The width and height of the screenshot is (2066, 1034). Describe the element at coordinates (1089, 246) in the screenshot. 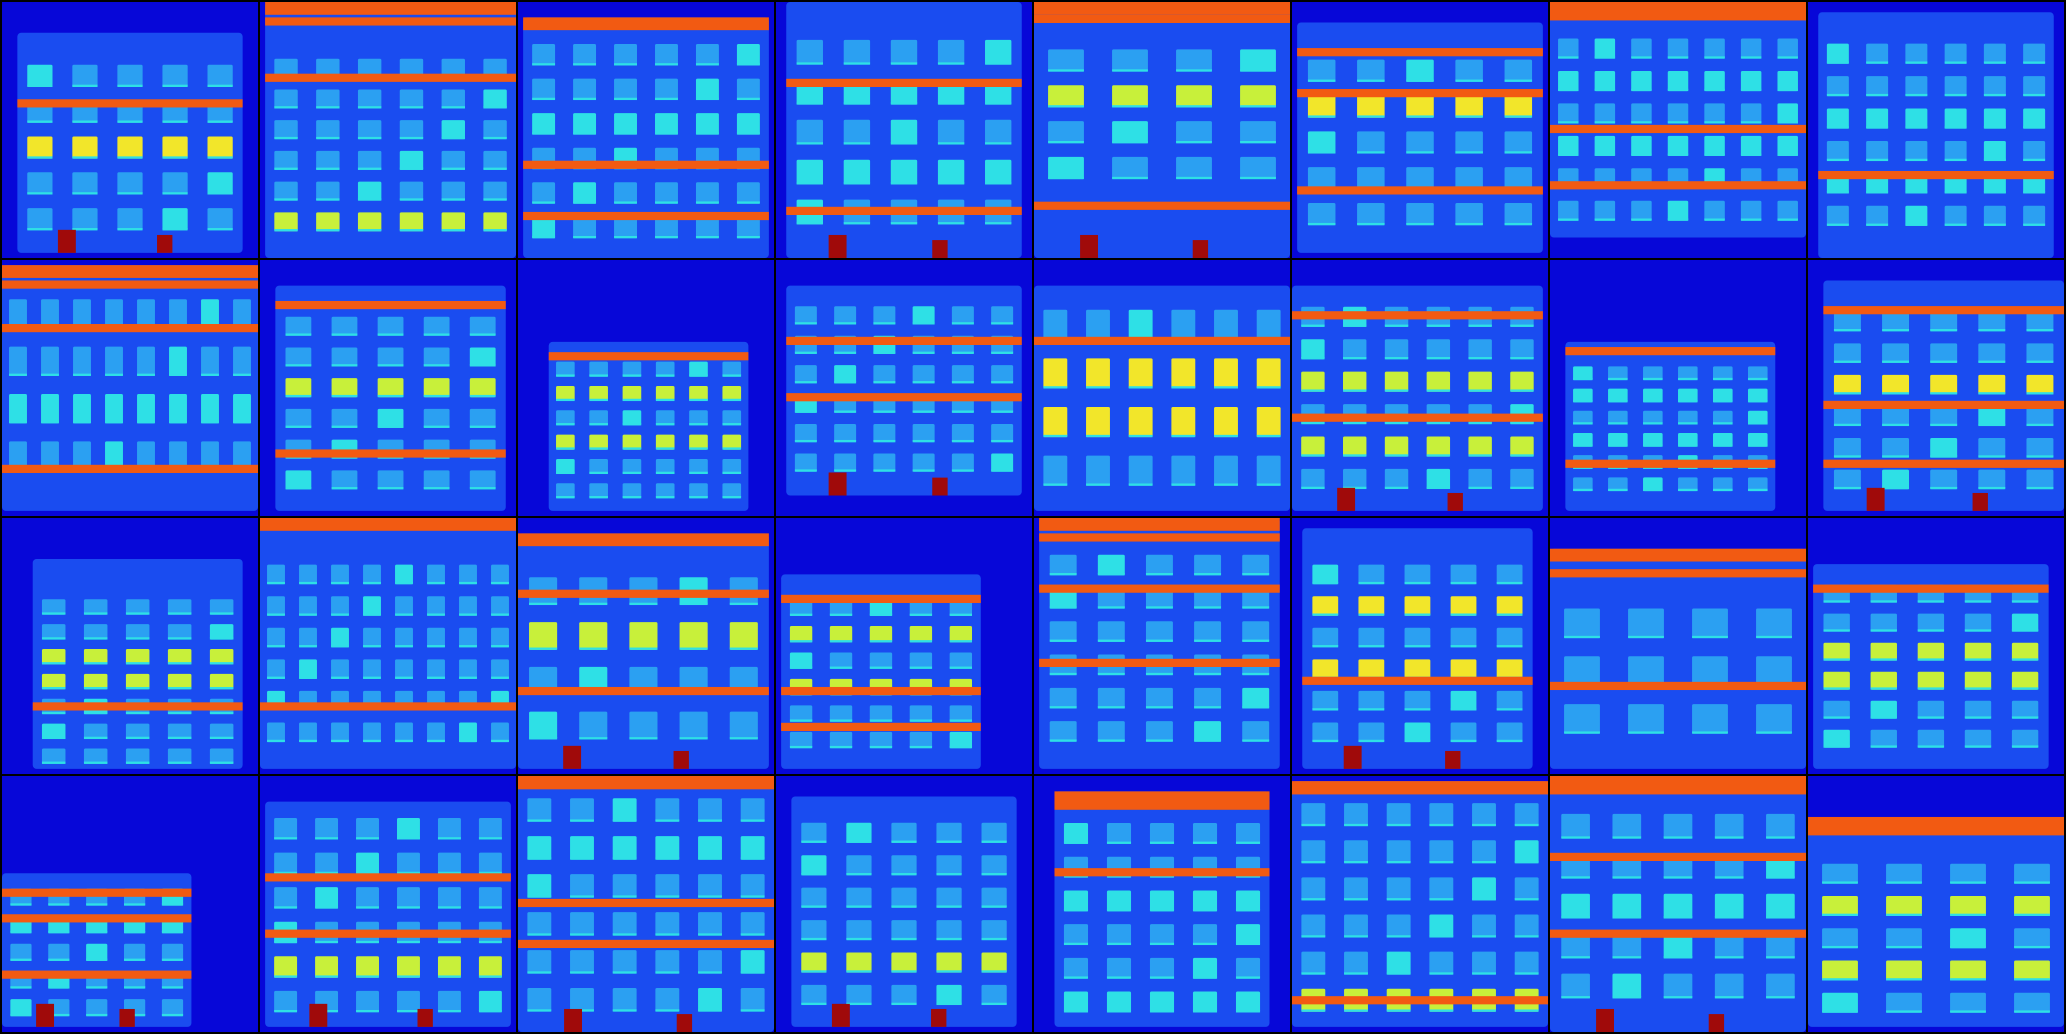

I see `door-label` at that location.